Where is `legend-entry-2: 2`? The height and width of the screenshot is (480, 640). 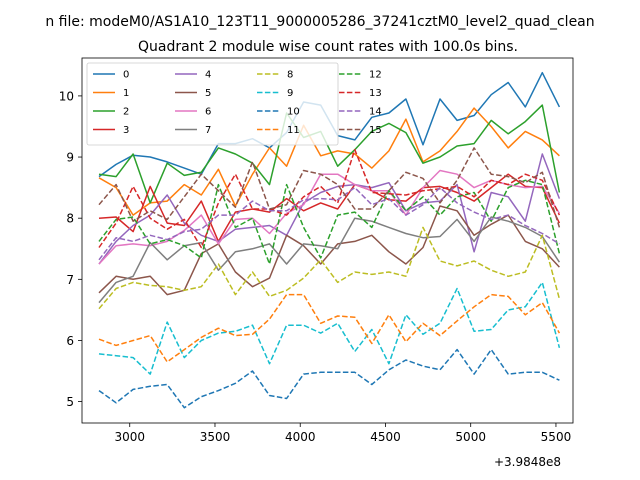
legend-entry-2: 2 is located at coordinates (111, 112).